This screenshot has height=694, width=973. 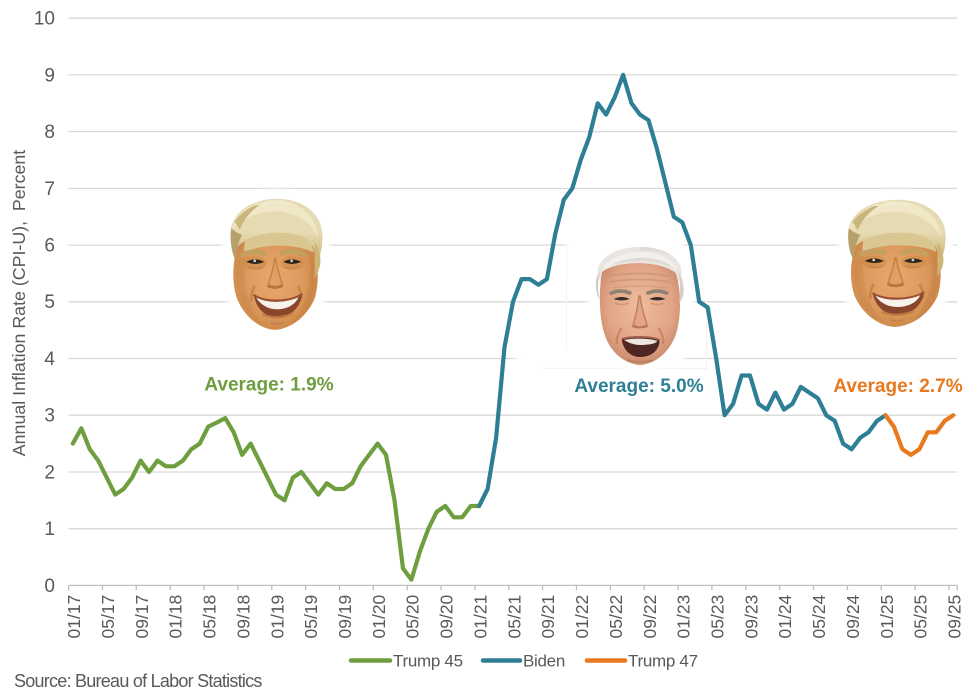 What do you see at coordinates (548, 617) in the screenshot?
I see `svg-text: 09/21` at bounding box center [548, 617].